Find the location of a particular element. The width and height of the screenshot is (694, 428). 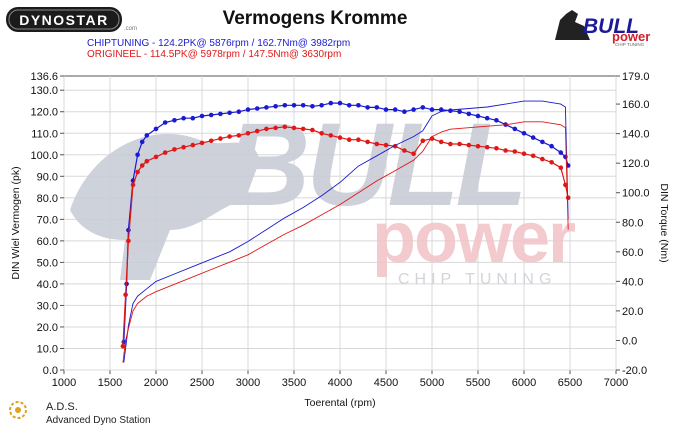

y-right-tick-label: 100.0 is located at coordinates (636, 194).